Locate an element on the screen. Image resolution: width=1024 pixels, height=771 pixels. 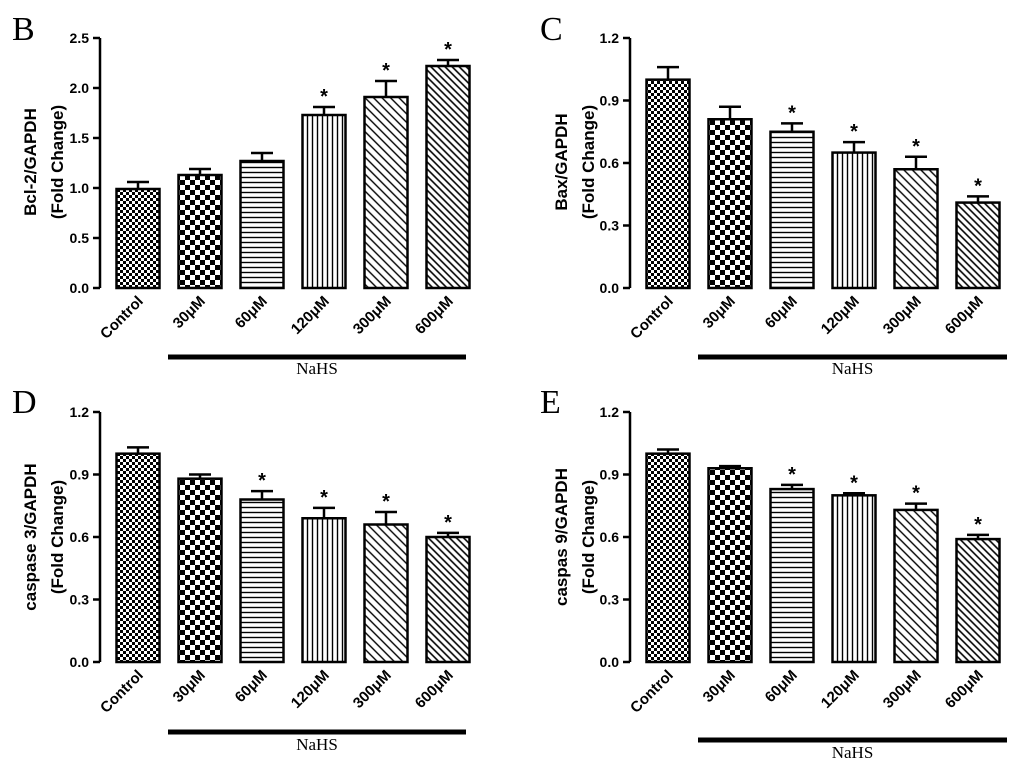
y-axis-label: caspase 3/GAPDH is located at coordinates (30, 536).